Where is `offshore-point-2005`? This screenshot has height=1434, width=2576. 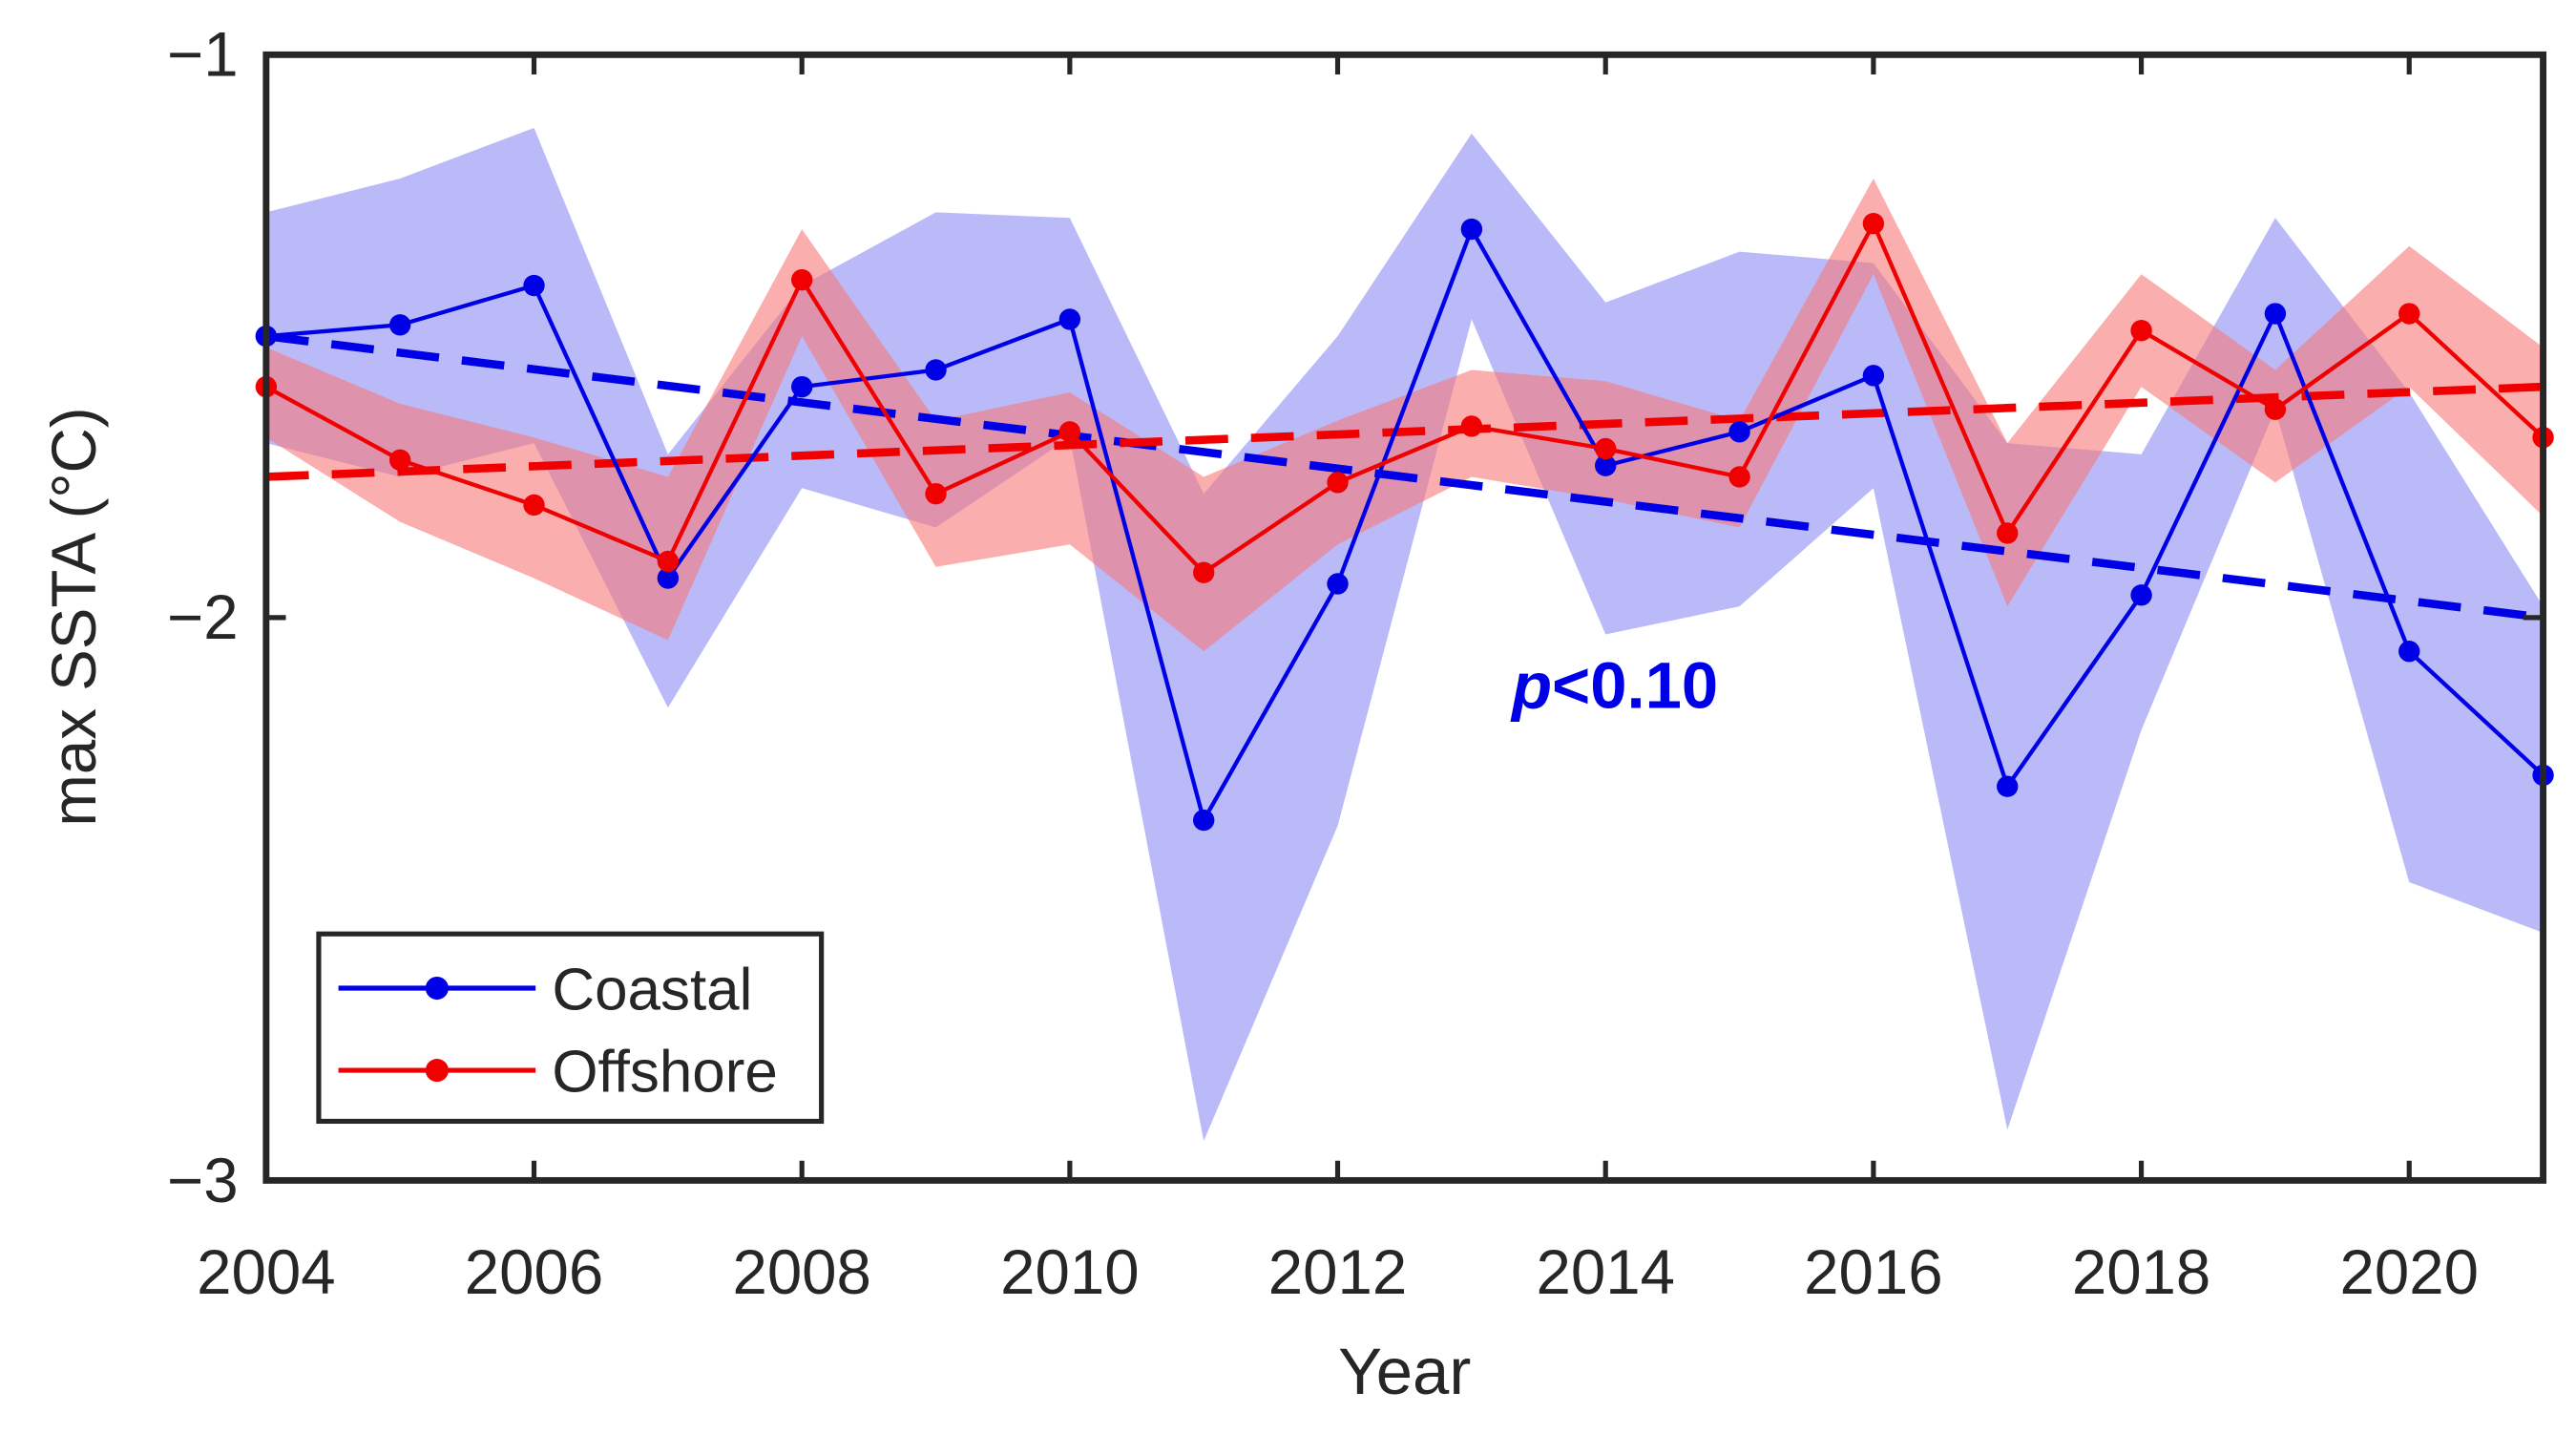 offshore-point-2005 is located at coordinates (399, 460).